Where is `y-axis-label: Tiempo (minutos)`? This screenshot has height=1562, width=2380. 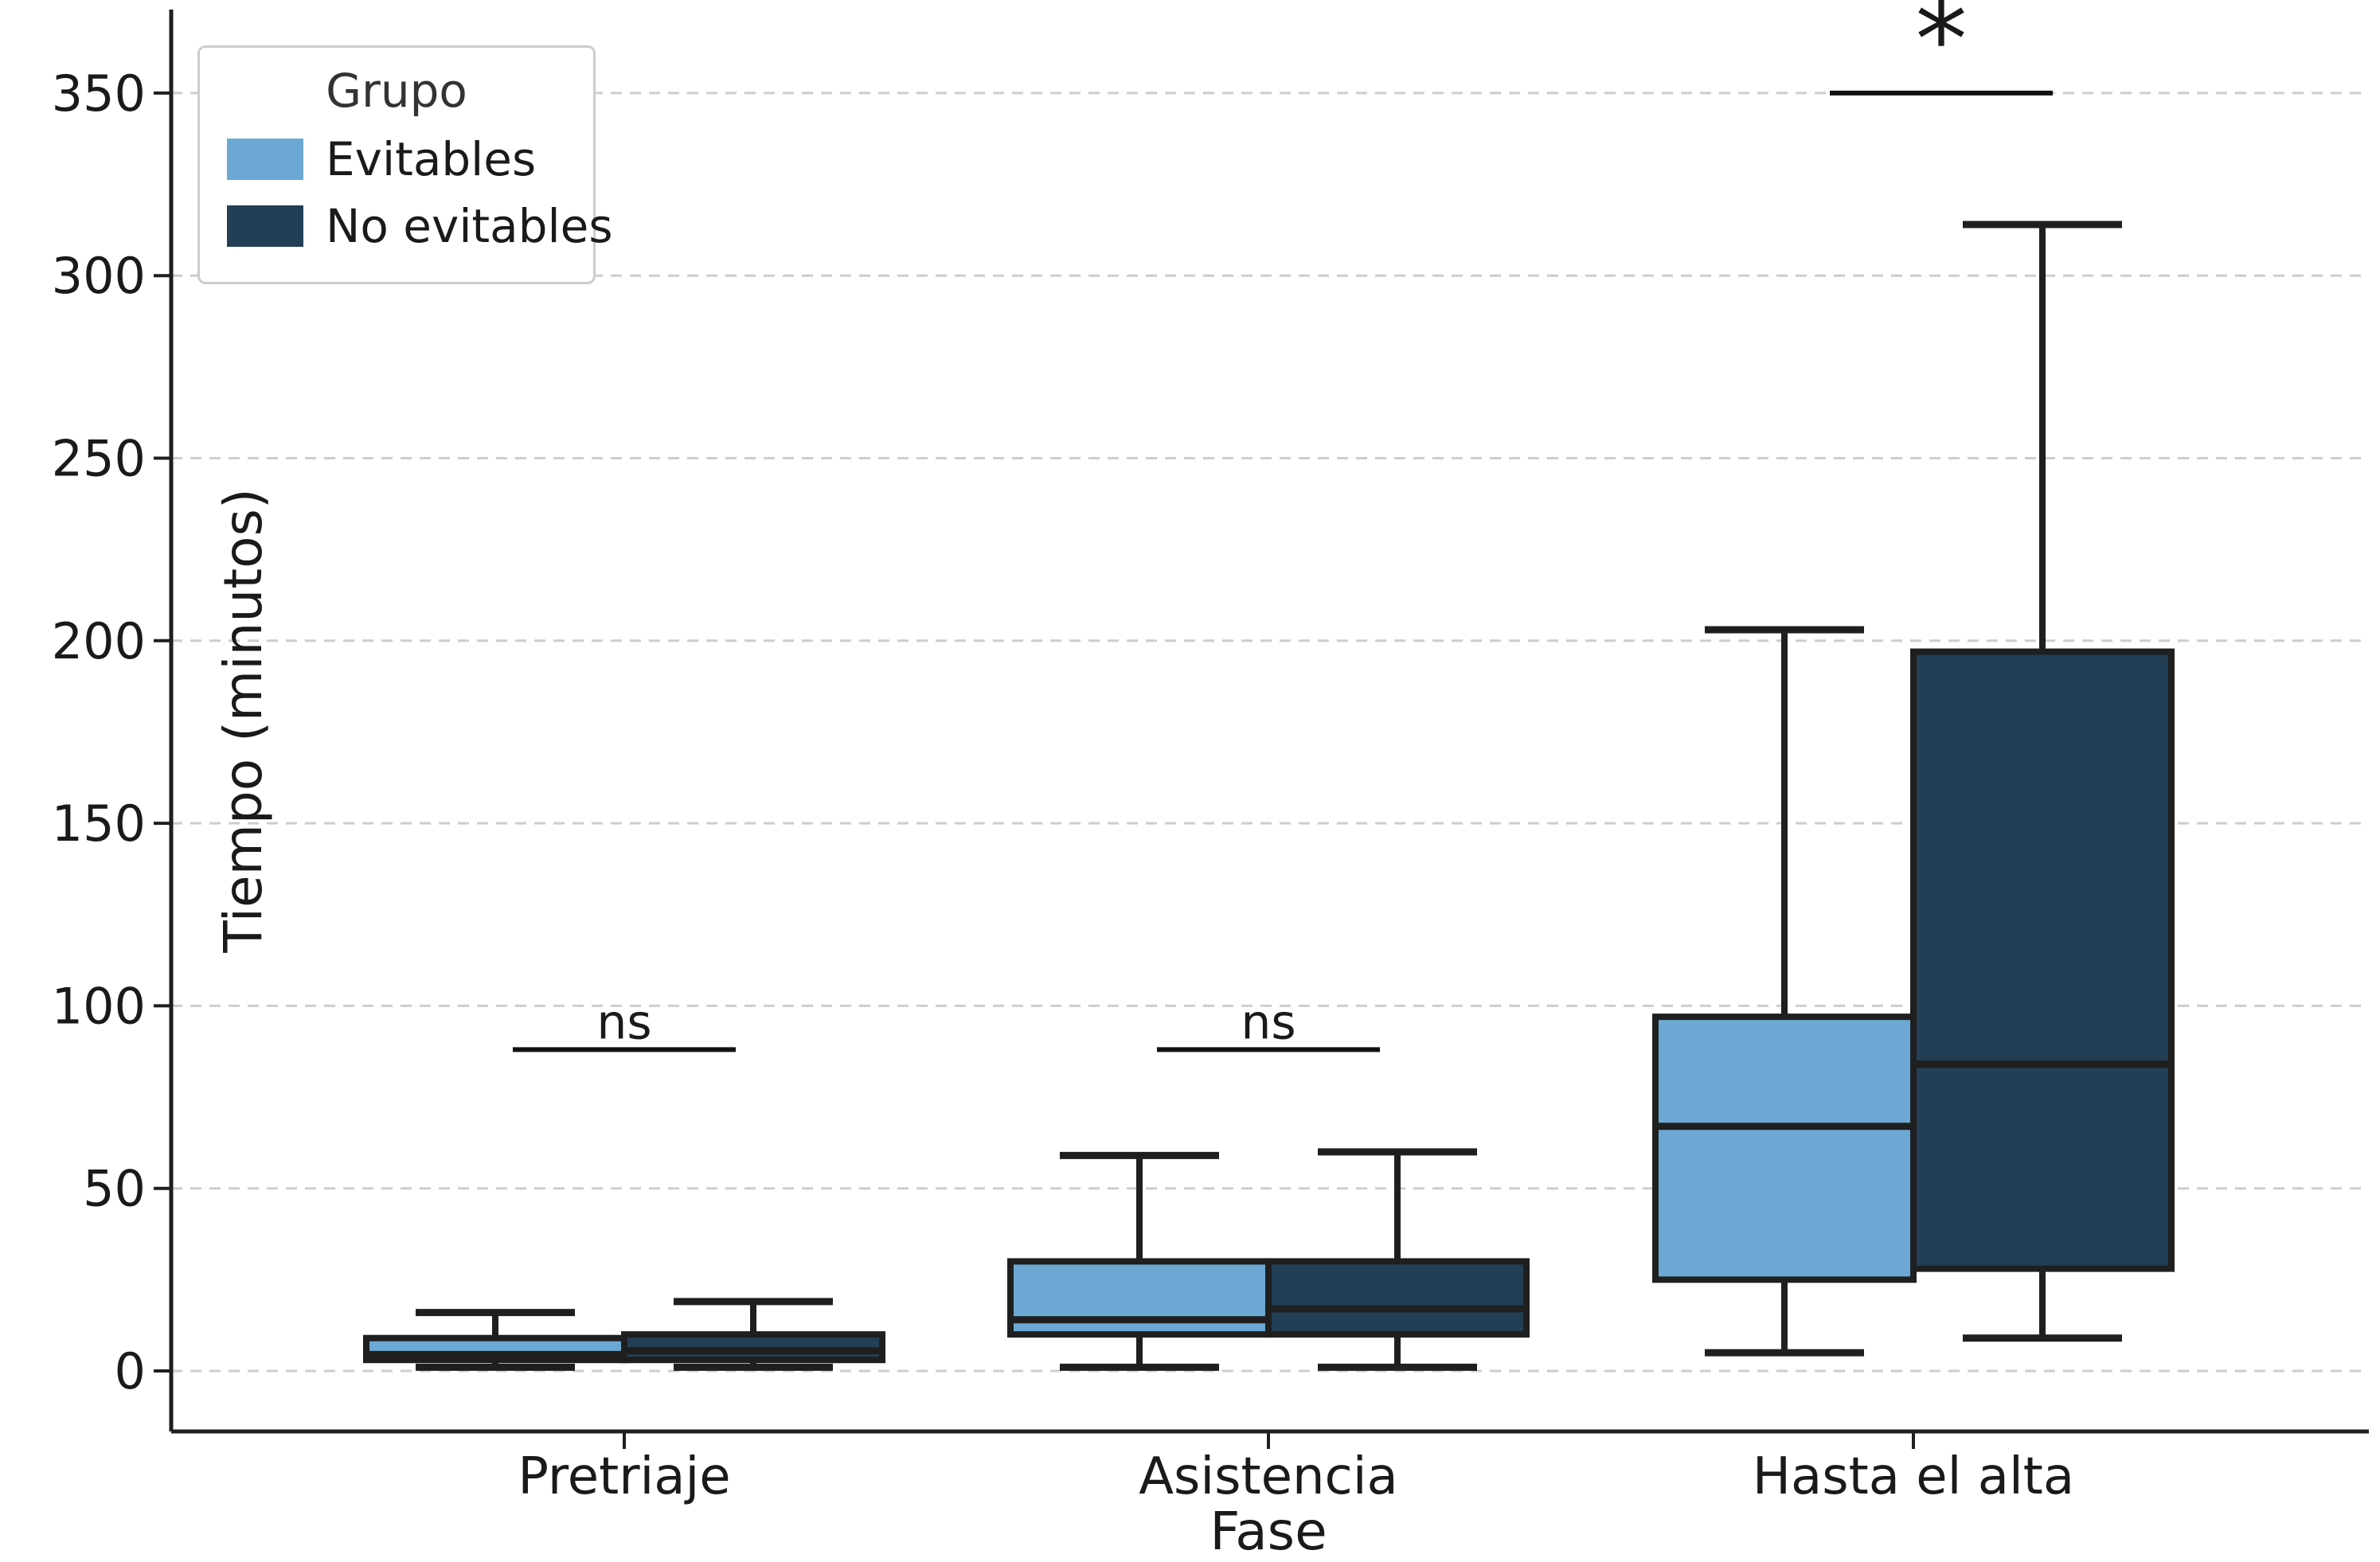 y-axis-label: Tiempo (minutos) is located at coordinates (244, 720).